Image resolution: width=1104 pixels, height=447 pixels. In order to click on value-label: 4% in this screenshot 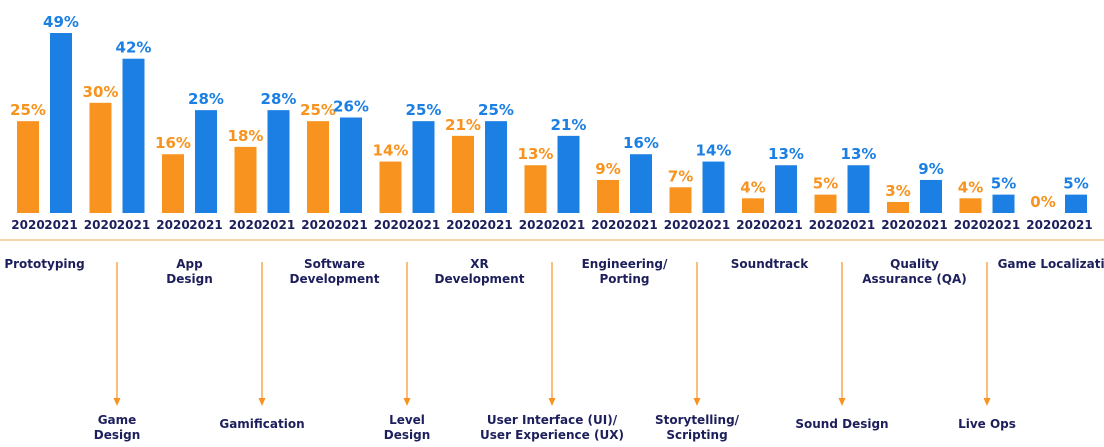, I will do `click(752, 187)`.